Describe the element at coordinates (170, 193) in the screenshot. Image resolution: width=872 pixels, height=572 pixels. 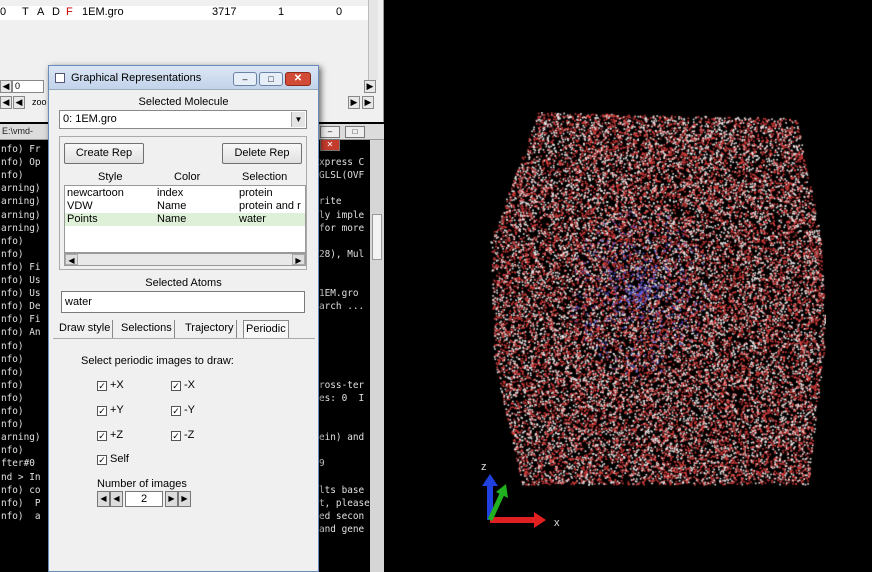
I see `rep-color: index` at that location.